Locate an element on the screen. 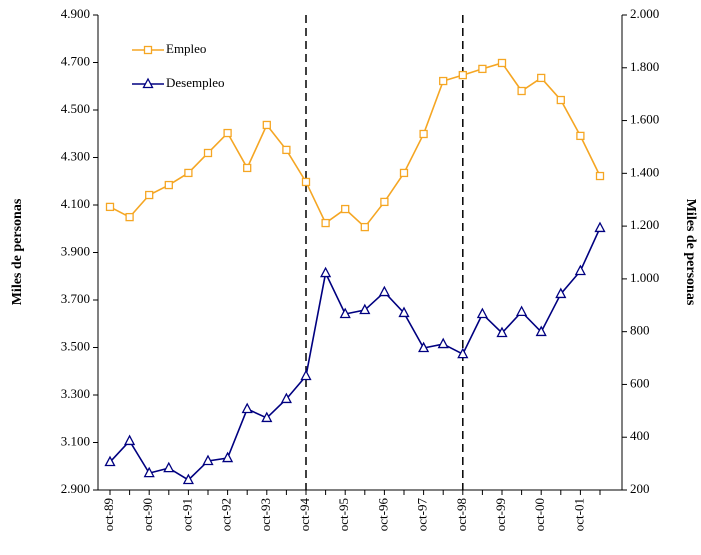 This screenshot has height=555, width=701. legend-label: Desempleo is located at coordinates (195, 82).